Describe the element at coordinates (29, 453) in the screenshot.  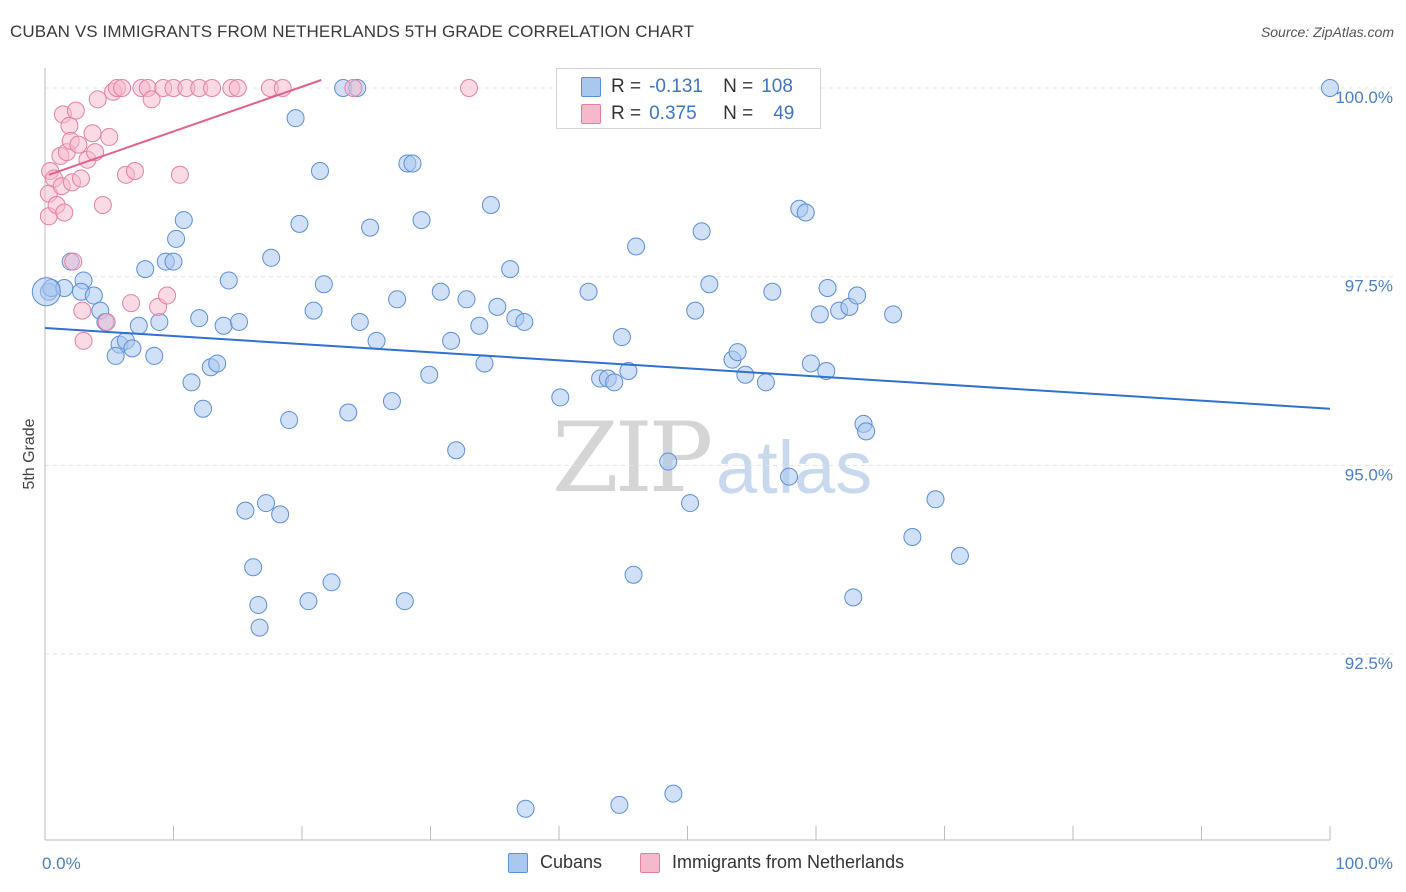
I see `y-axis-label: 5th Grade` at that location.